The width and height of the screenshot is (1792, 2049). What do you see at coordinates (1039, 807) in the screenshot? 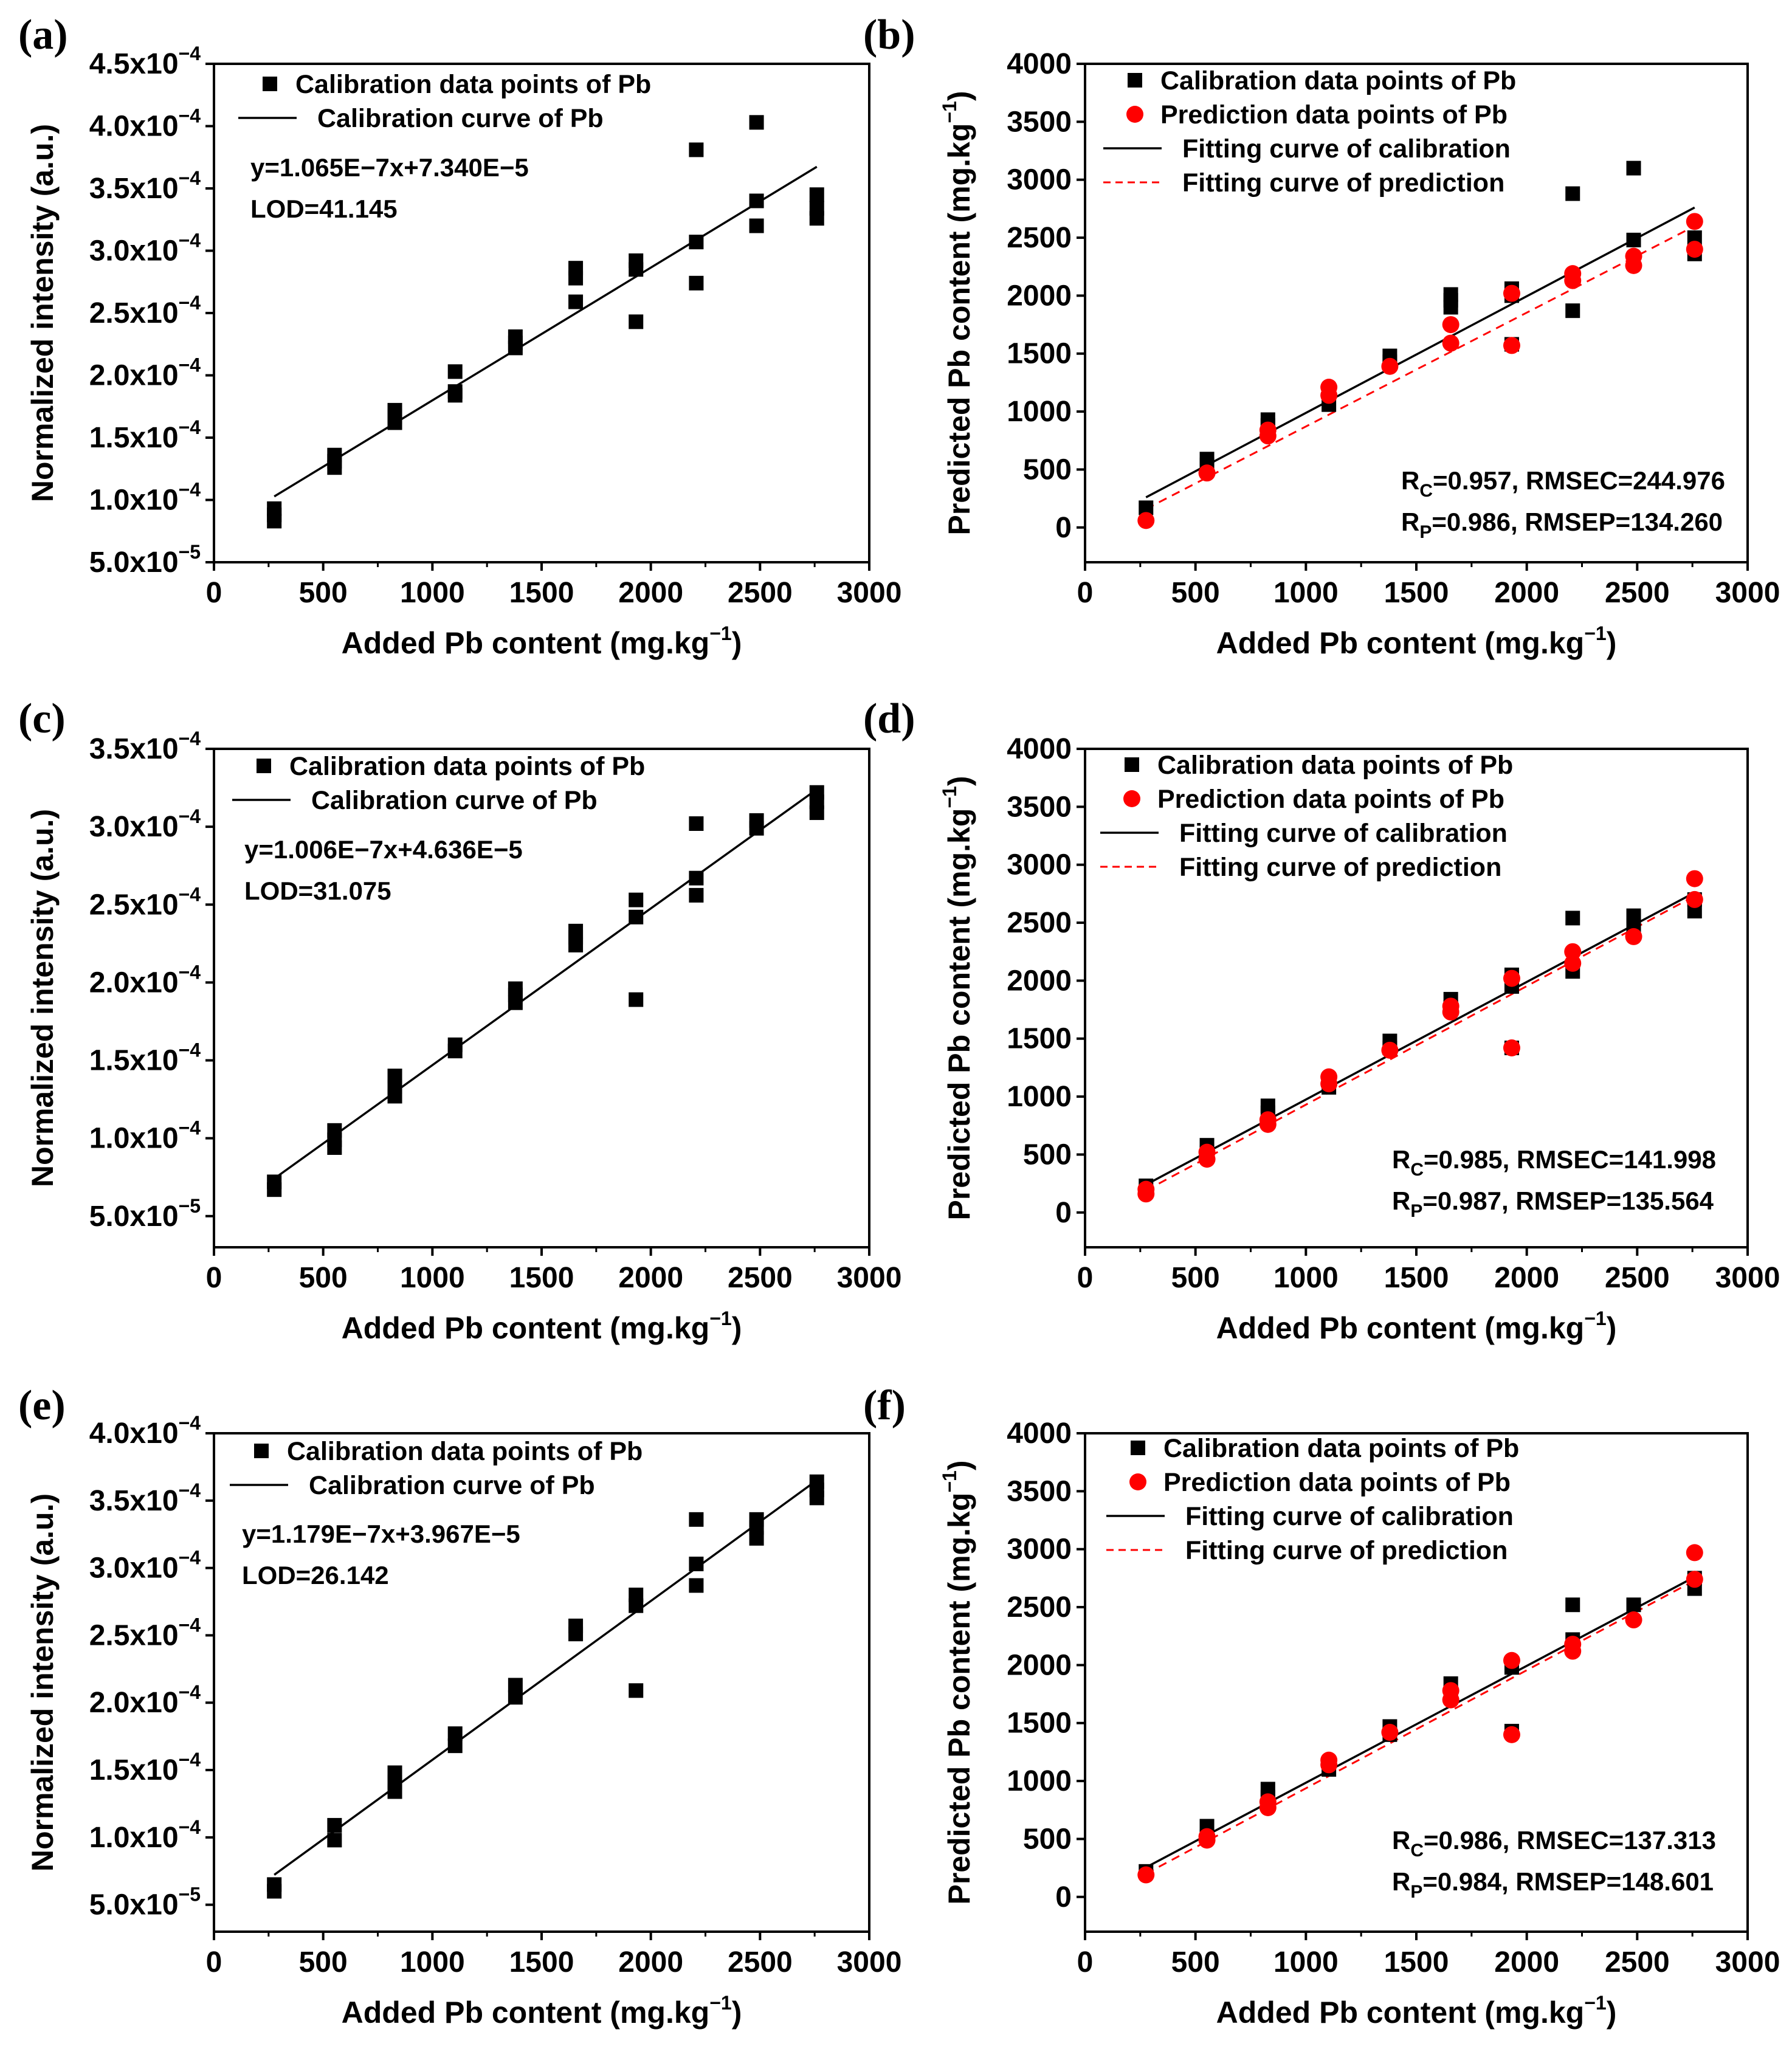
I see `y-tick-label: 3500` at bounding box center [1039, 807].